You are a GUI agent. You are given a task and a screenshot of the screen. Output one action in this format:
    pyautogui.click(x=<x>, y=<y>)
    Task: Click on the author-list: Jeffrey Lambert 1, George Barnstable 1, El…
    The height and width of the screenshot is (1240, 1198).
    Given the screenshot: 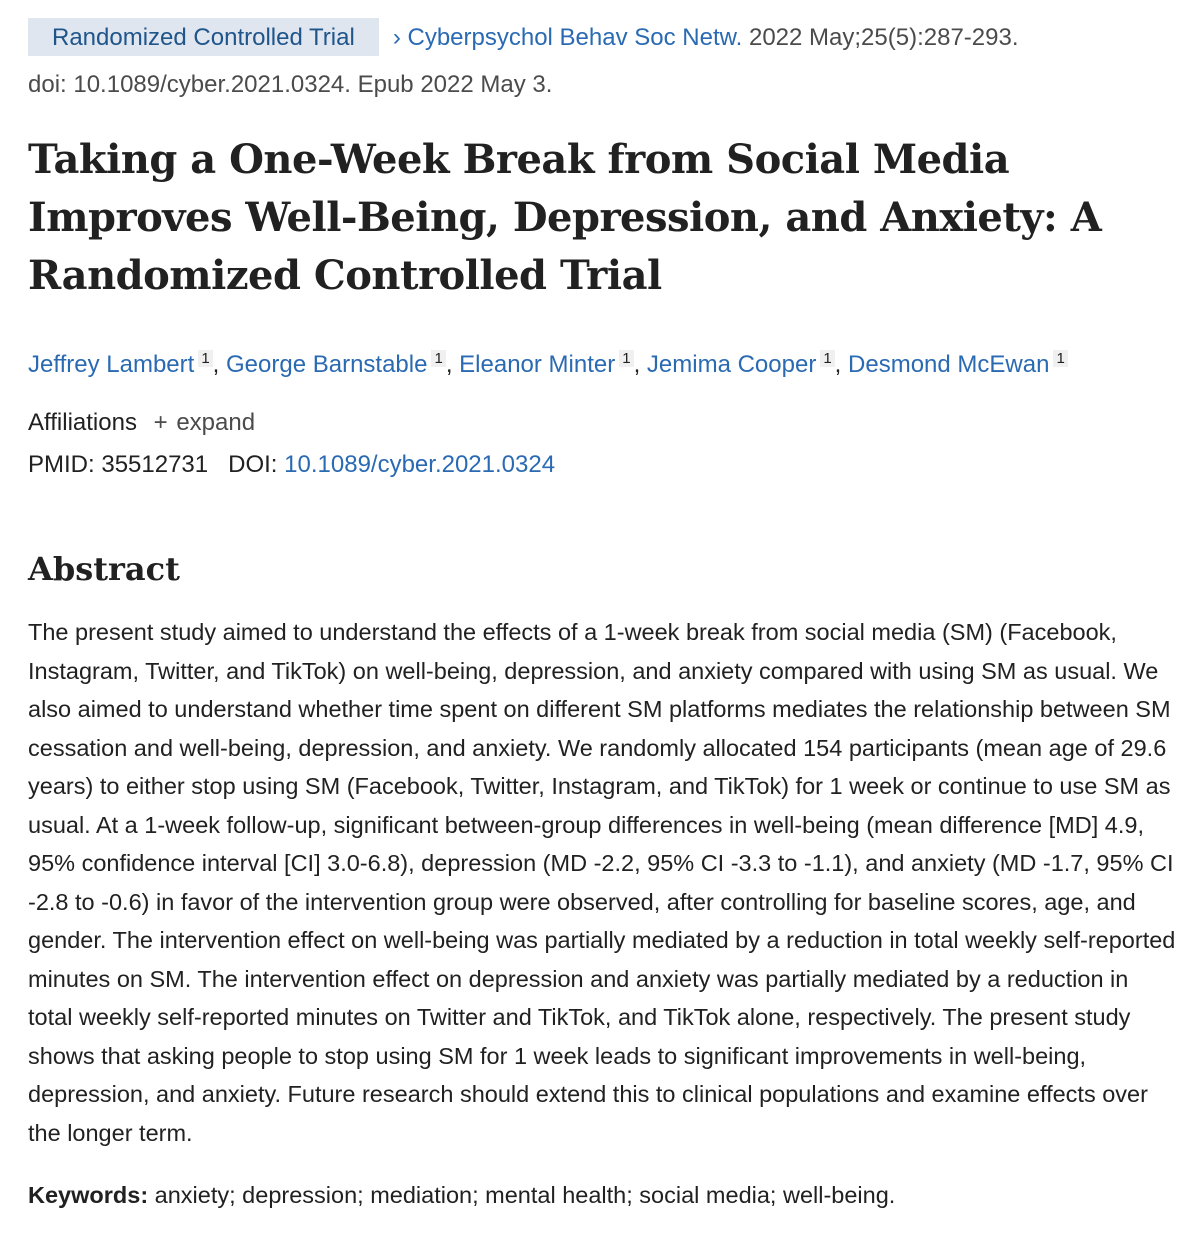 What is the action you would take?
    pyautogui.click(x=603, y=362)
    